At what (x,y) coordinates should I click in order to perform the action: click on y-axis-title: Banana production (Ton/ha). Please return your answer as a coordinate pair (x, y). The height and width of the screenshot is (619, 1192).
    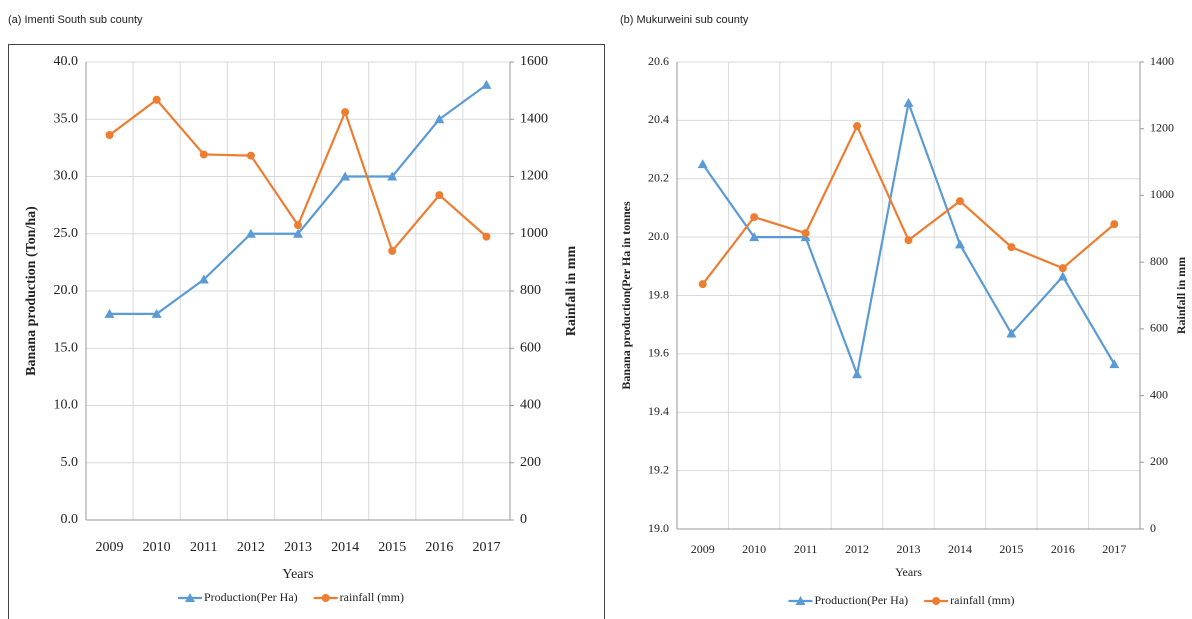
    Looking at the image, I should click on (31, 291).